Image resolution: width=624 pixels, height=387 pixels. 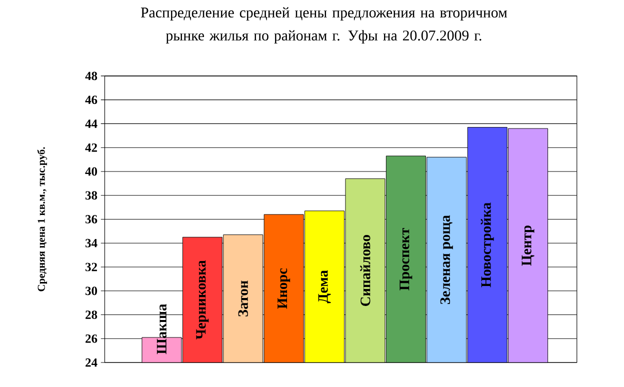 What do you see at coordinates (91, 100) in the screenshot?
I see `y-tick-label: 46` at bounding box center [91, 100].